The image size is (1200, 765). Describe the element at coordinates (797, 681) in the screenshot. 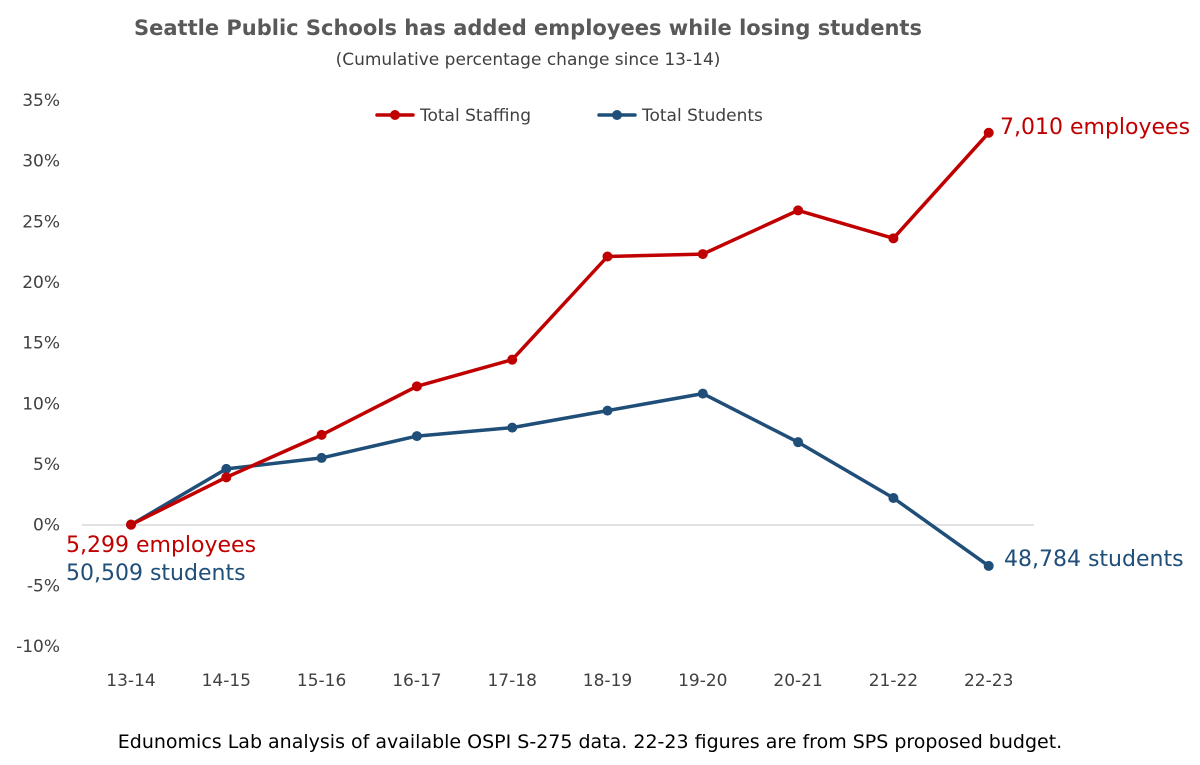

I see `x-tick-label: 20-21` at that location.